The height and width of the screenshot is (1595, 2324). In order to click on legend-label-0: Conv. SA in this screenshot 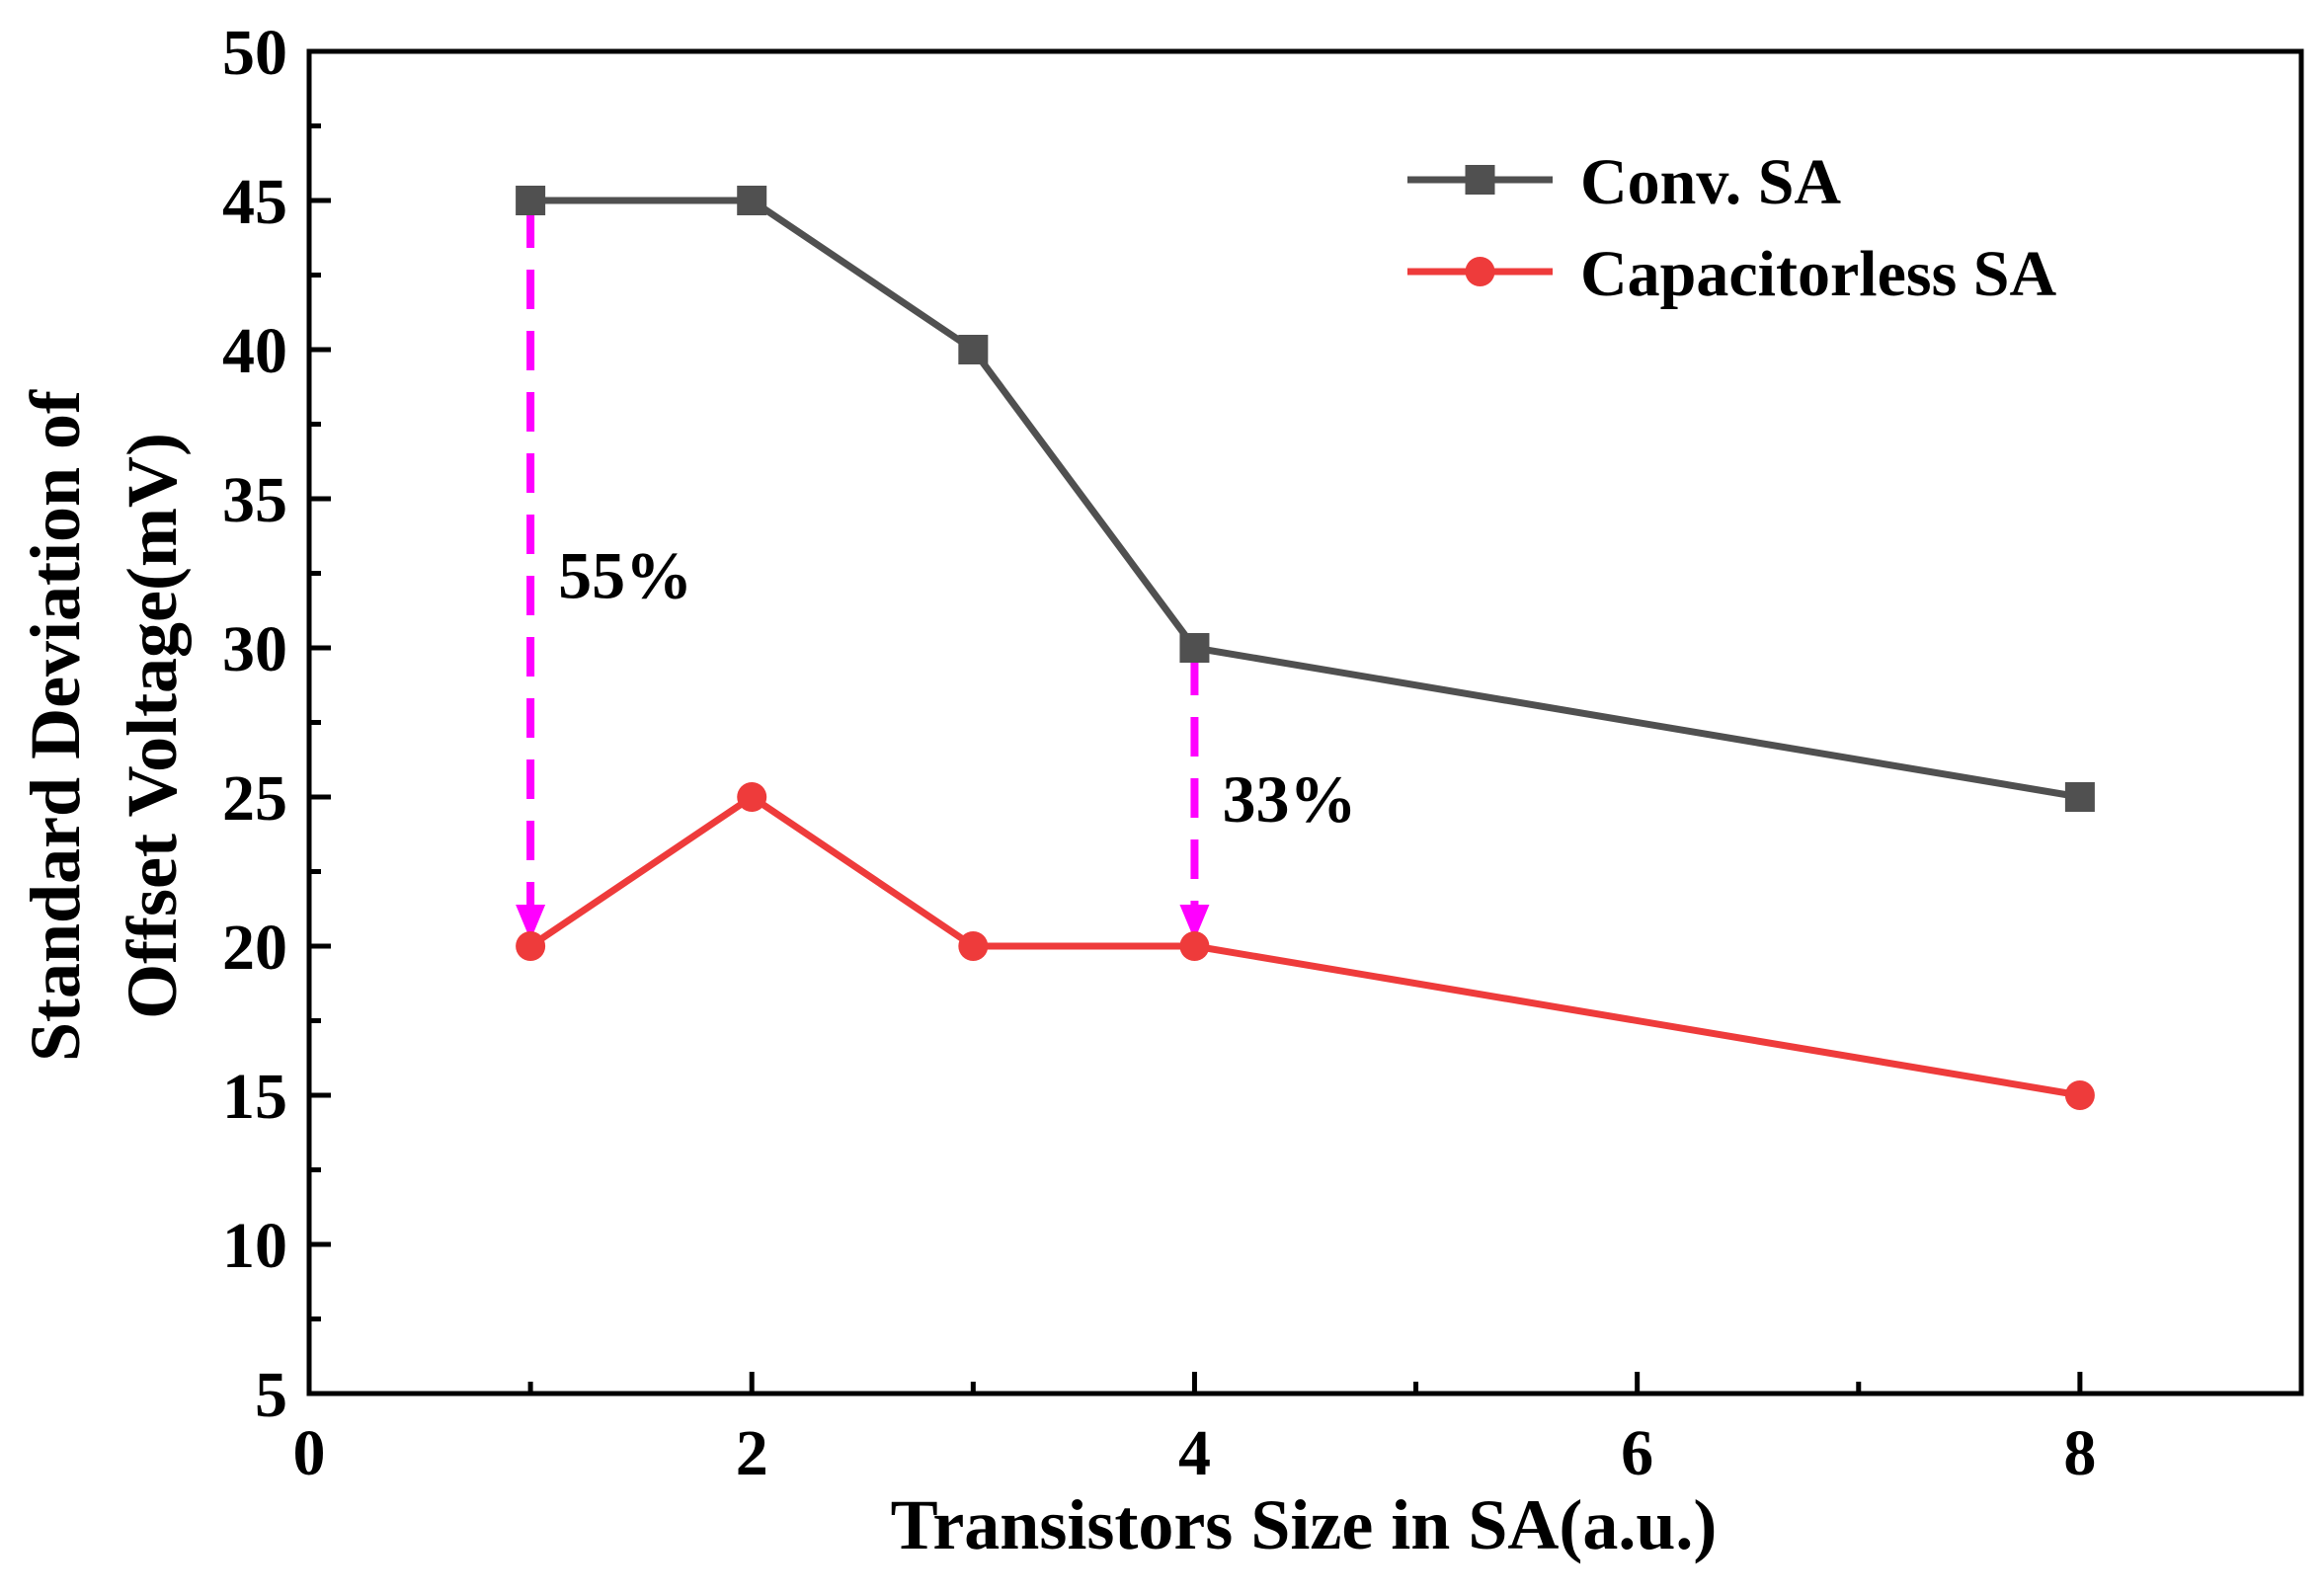, I will do `click(1711, 182)`.